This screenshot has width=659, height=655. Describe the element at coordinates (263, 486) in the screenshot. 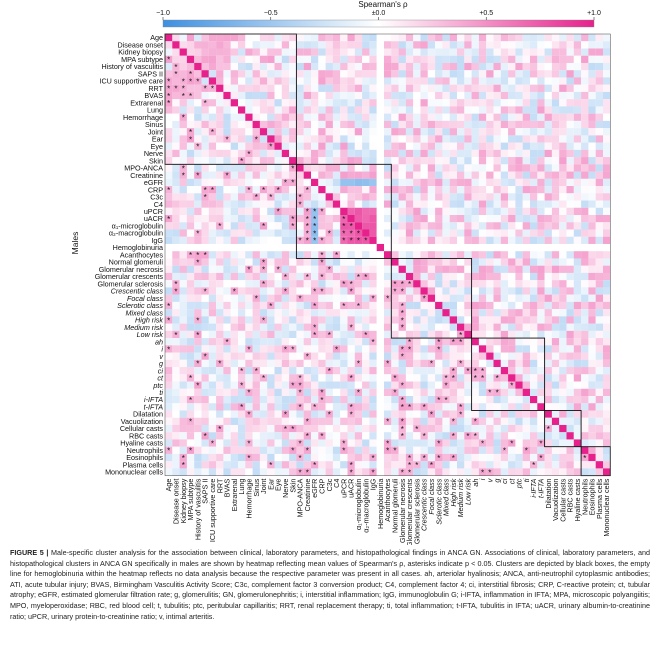

I see `column-label: Joint` at that location.